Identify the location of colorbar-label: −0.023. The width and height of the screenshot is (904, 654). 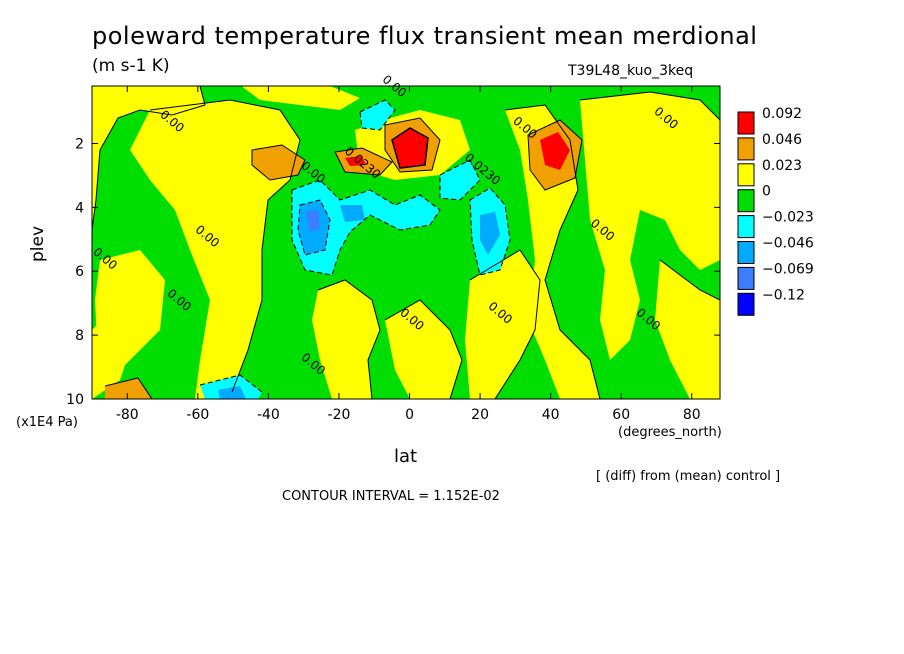
(788, 218).